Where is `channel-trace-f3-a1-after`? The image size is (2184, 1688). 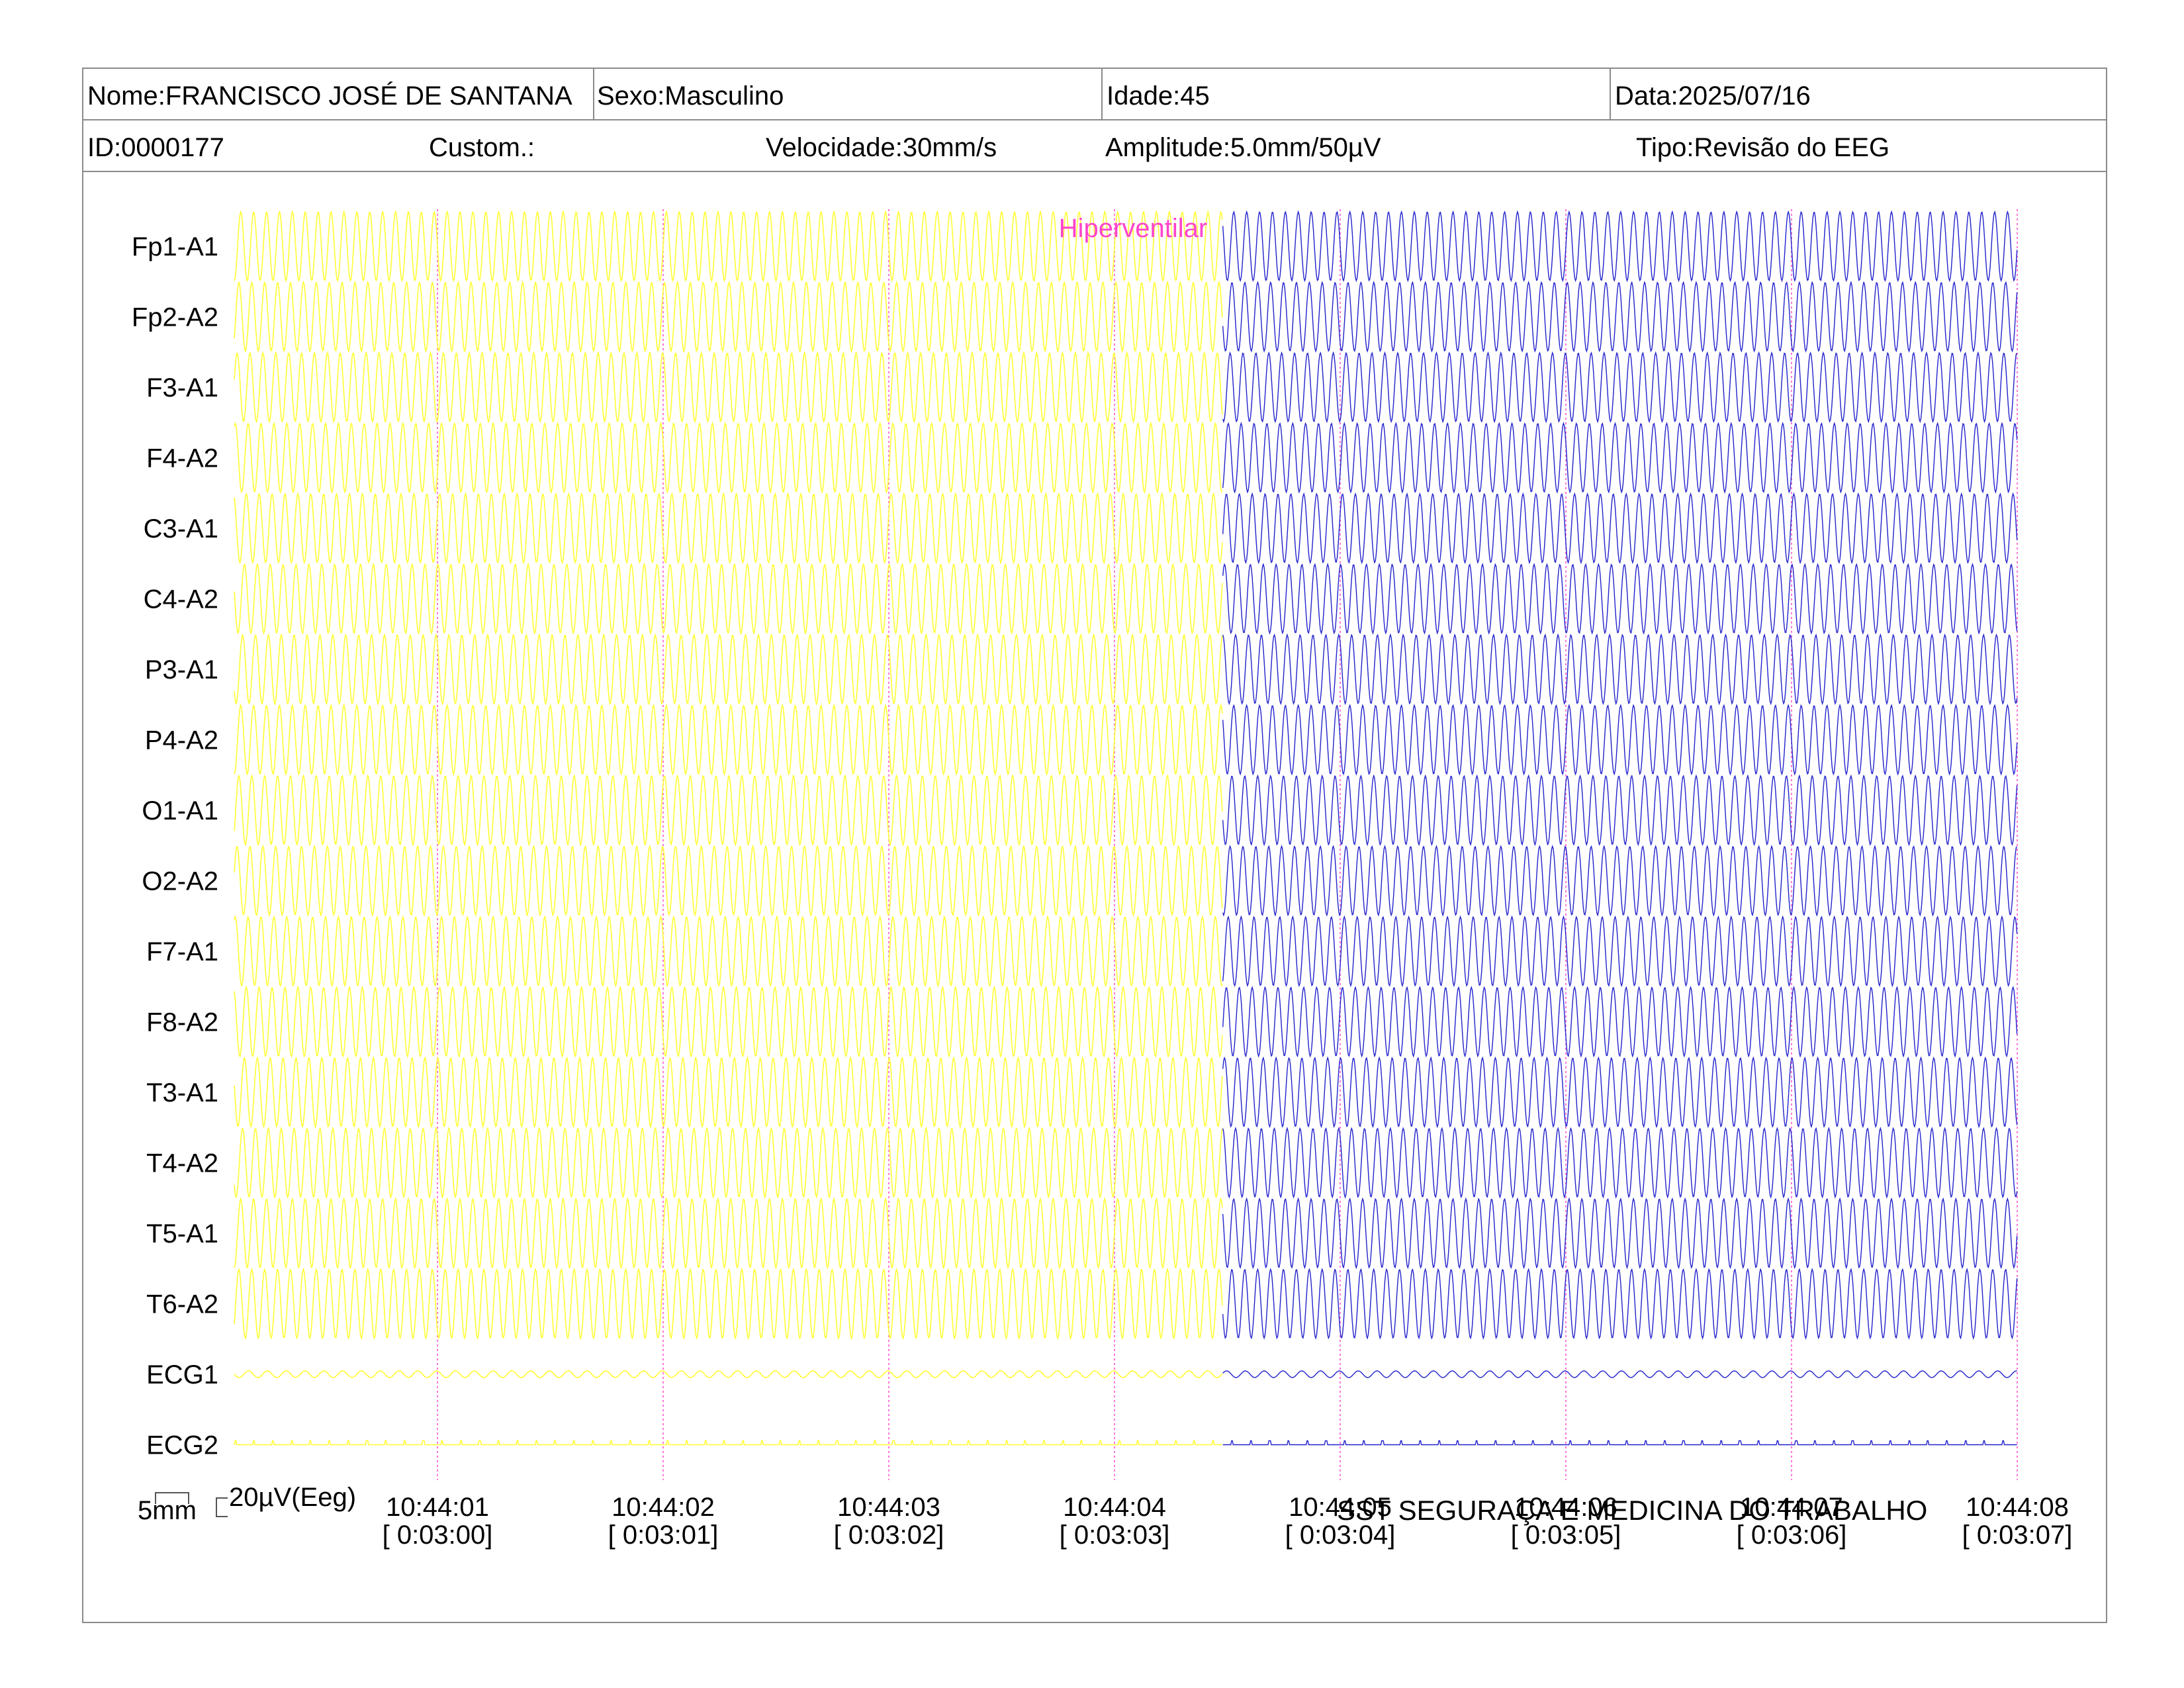
channel-trace-f3-a1-after is located at coordinates (1620, 387).